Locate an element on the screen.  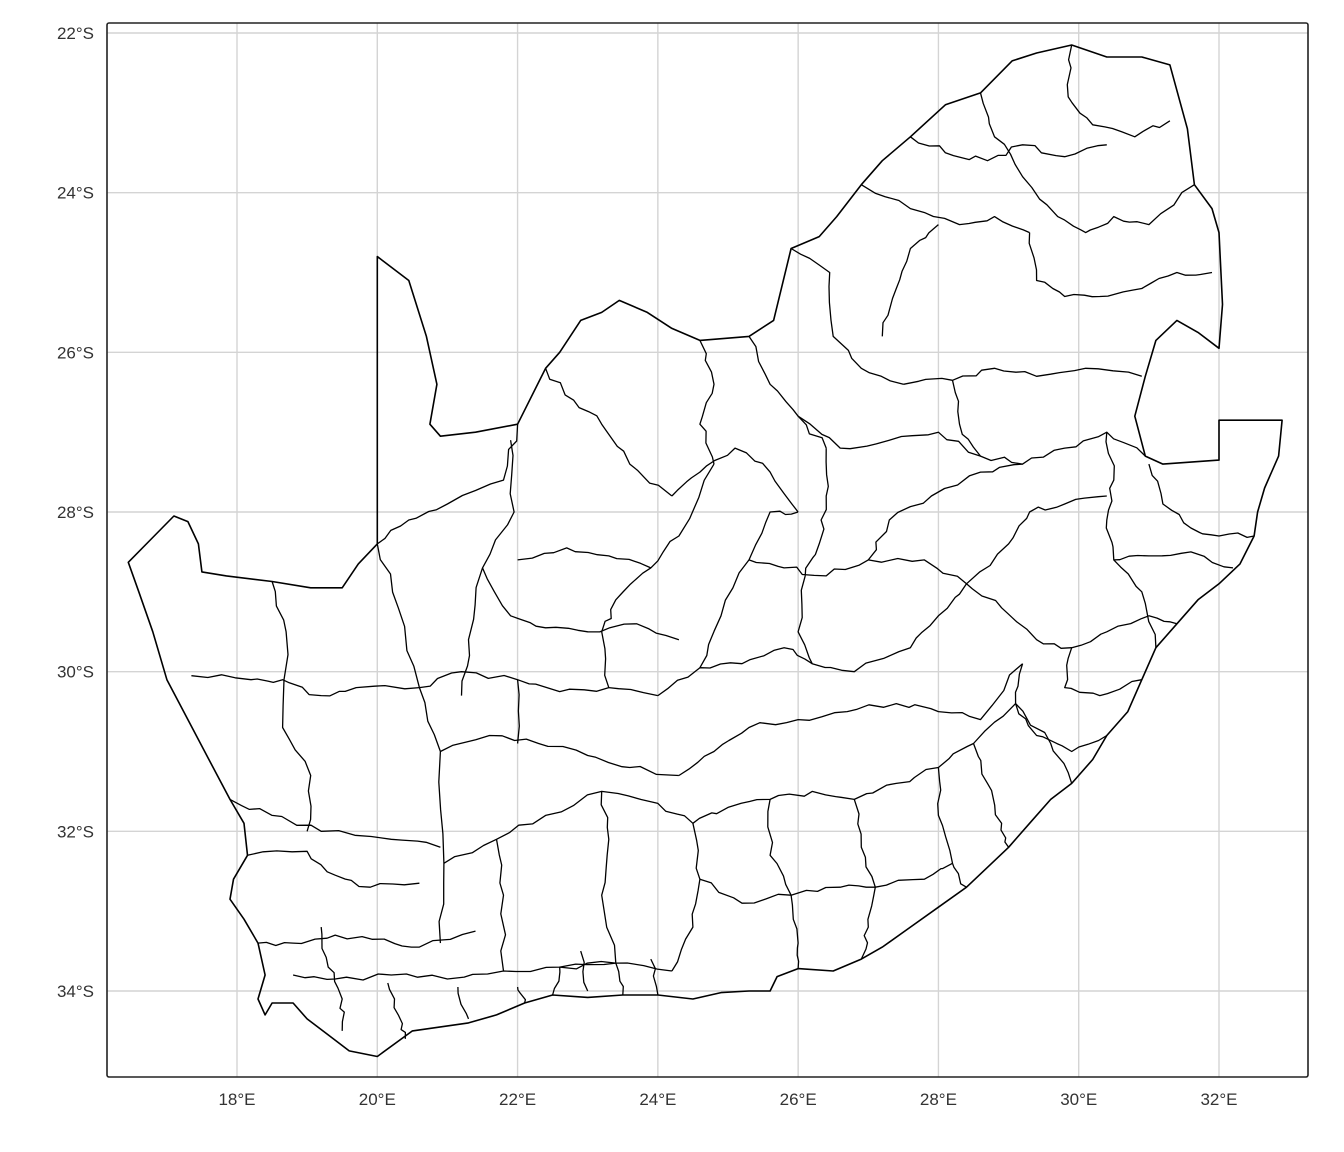
x-tick-label: 26°E is located at coordinates (798, 1099).